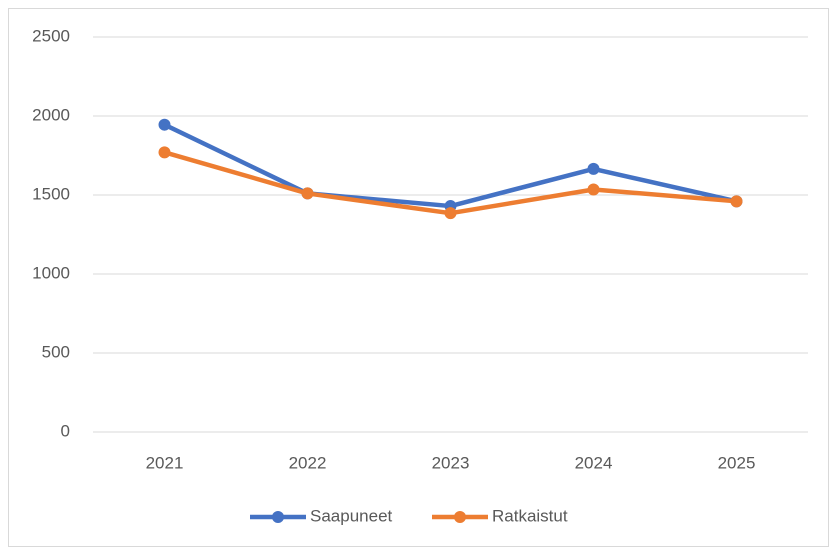 The image size is (830, 548). Describe the element at coordinates (51, 35) in the screenshot. I see `y-tick-label: 2500` at that location.